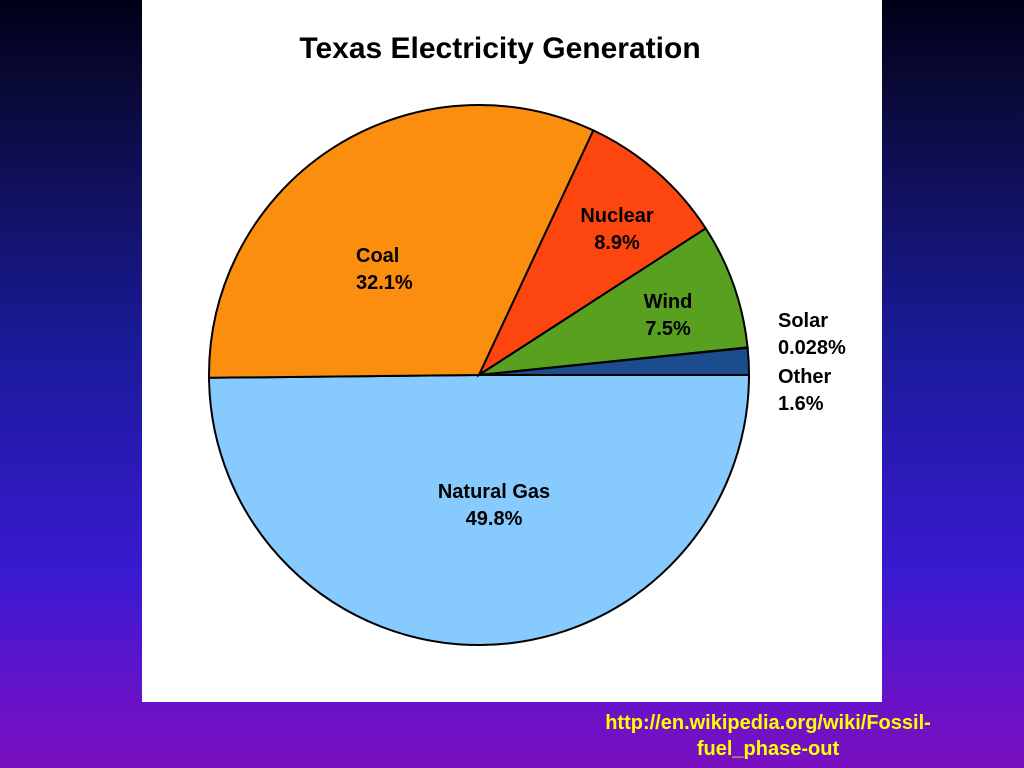  What do you see at coordinates (614, 361) in the screenshot?
I see `pie-slice-other` at bounding box center [614, 361].